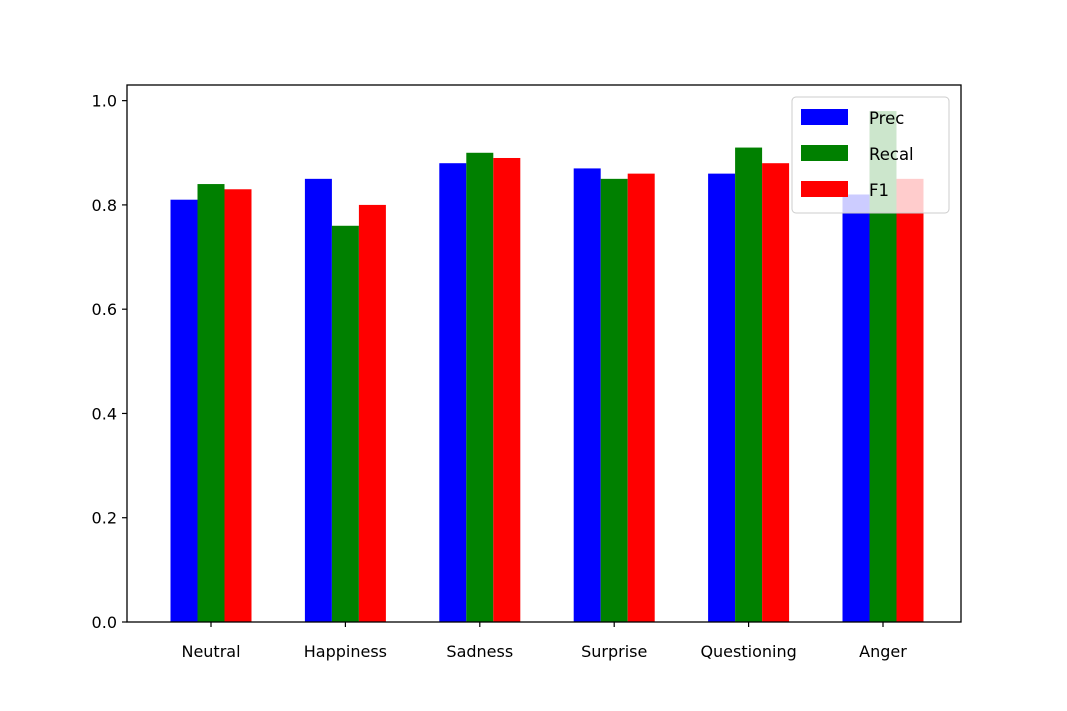 The width and height of the screenshot is (1067, 711). Describe the element at coordinates (104, 309) in the screenshot. I see `y-tick-label: 0.6` at that location.